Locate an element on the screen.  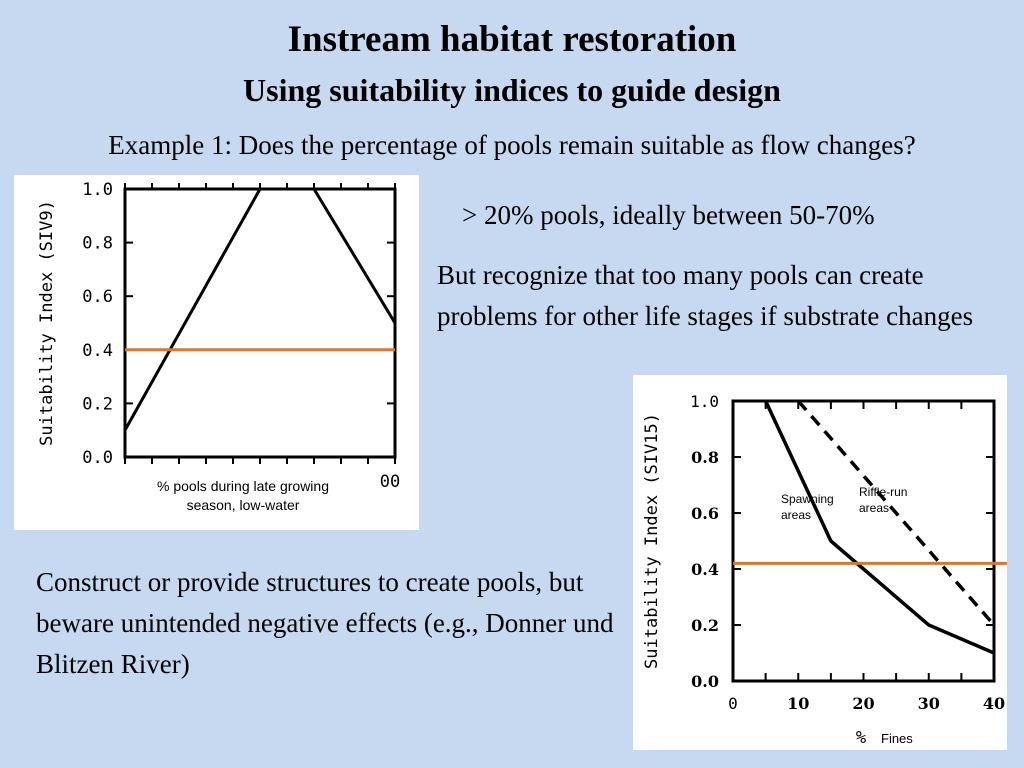
x-axis-unit-label: % is located at coordinates (861, 738).